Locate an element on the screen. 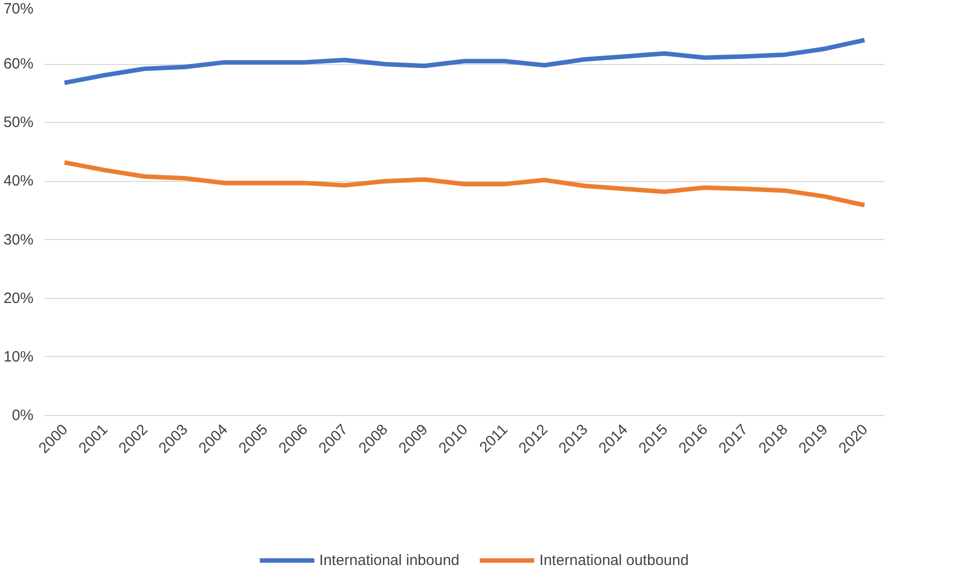 This screenshot has height=578, width=957. y-tick-label: 50% is located at coordinates (18, 123).